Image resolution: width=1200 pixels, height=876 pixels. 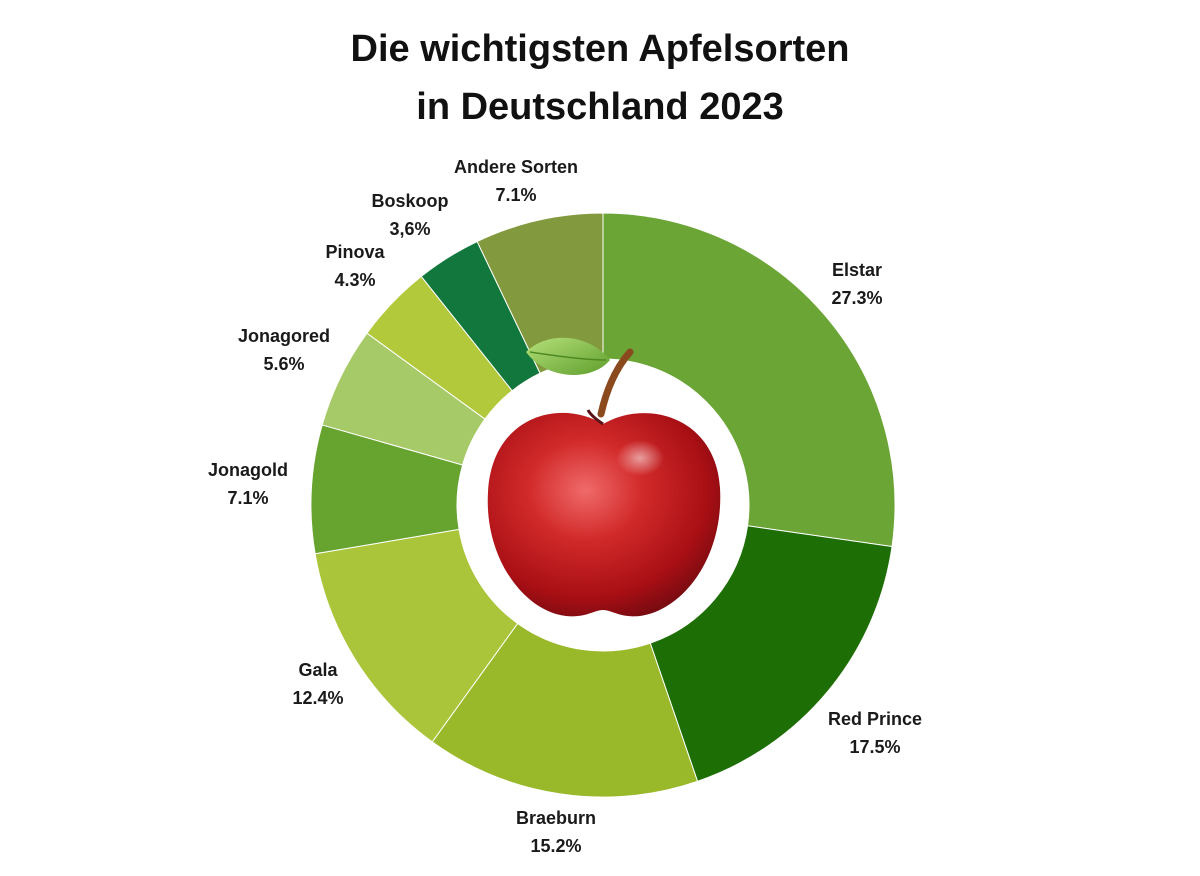 What do you see at coordinates (284, 336) in the screenshot?
I see `slice-name-label: Jonagored` at bounding box center [284, 336].